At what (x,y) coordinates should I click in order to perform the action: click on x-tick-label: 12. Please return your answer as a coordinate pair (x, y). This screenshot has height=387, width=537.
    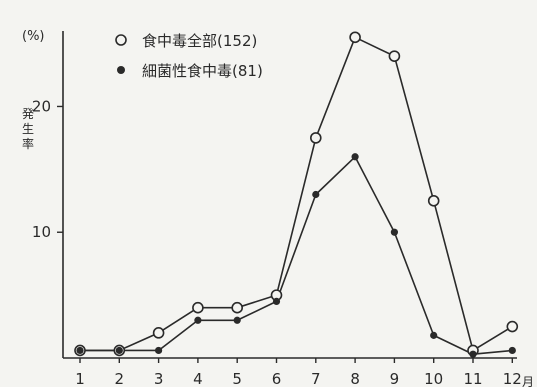
    Looking at the image, I should click on (512, 378).